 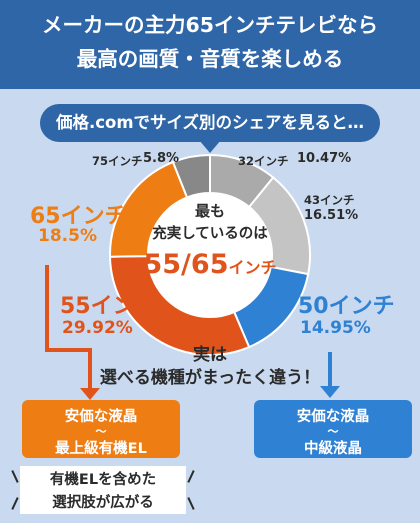 What do you see at coordinates (108, 306) in the screenshot?
I see `label-55-name: 55インチ` at bounding box center [108, 306].